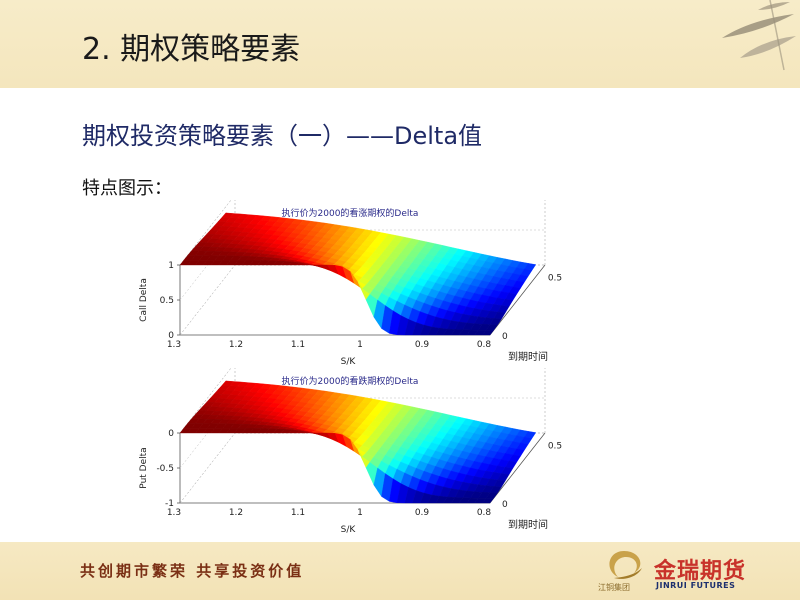 This screenshot has width=800, height=600. I want to click on header-band: 2. 期权策略要素, so click(400, 44).